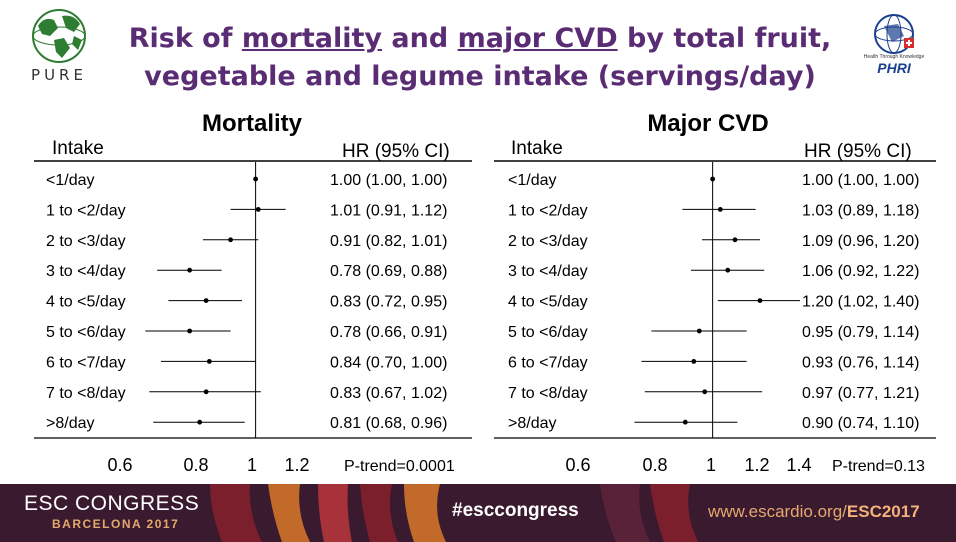 This screenshot has height=542, width=956. What do you see at coordinates (388, 271) in the screenshot?
I see `mortality-hr-label: 0.78 (0.69, 0.88)` at bounding box center [388, 271].